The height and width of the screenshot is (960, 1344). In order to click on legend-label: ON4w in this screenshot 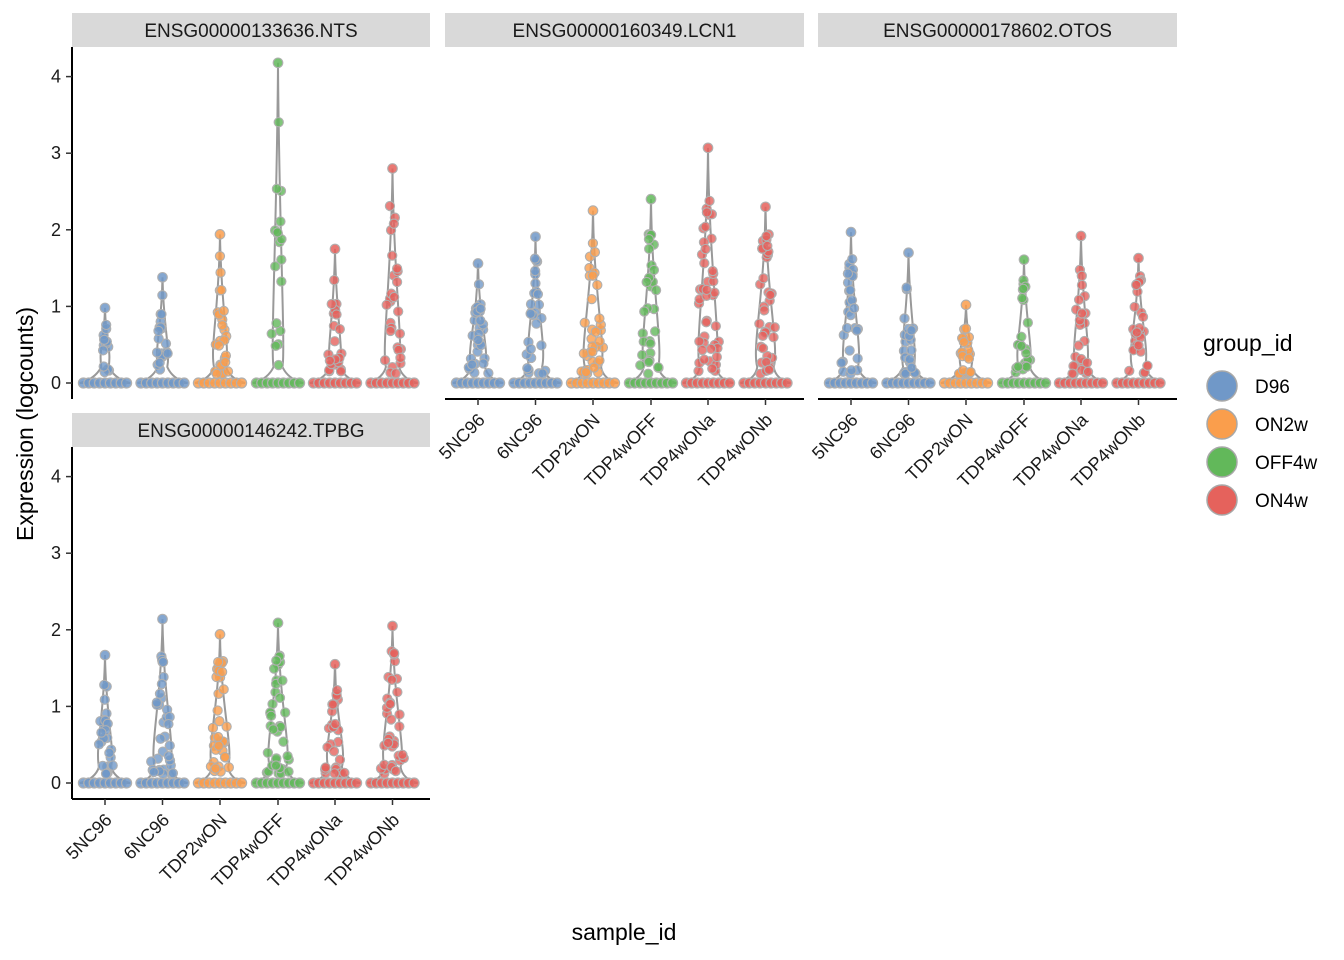, I will do `click(1281, 501)`.